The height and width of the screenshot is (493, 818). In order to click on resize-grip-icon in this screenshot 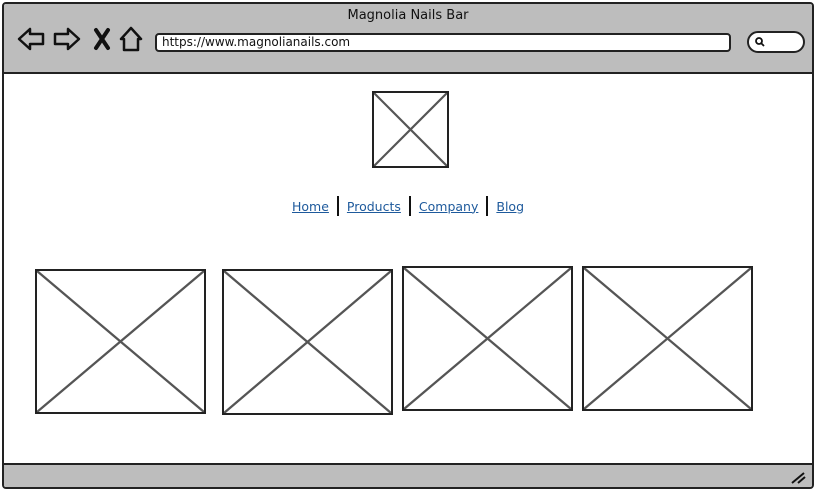, I will do `click(798, 477)`.